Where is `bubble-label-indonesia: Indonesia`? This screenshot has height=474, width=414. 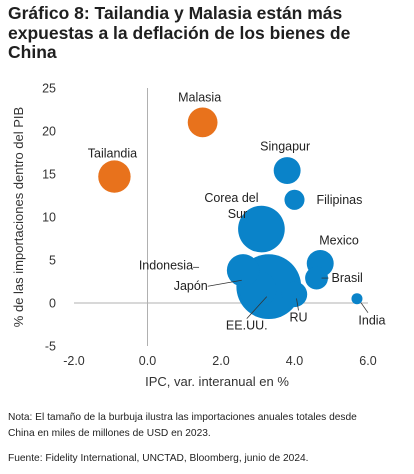 bubble-label-indonesia: Indonesia is located at coordinates (166, 265).